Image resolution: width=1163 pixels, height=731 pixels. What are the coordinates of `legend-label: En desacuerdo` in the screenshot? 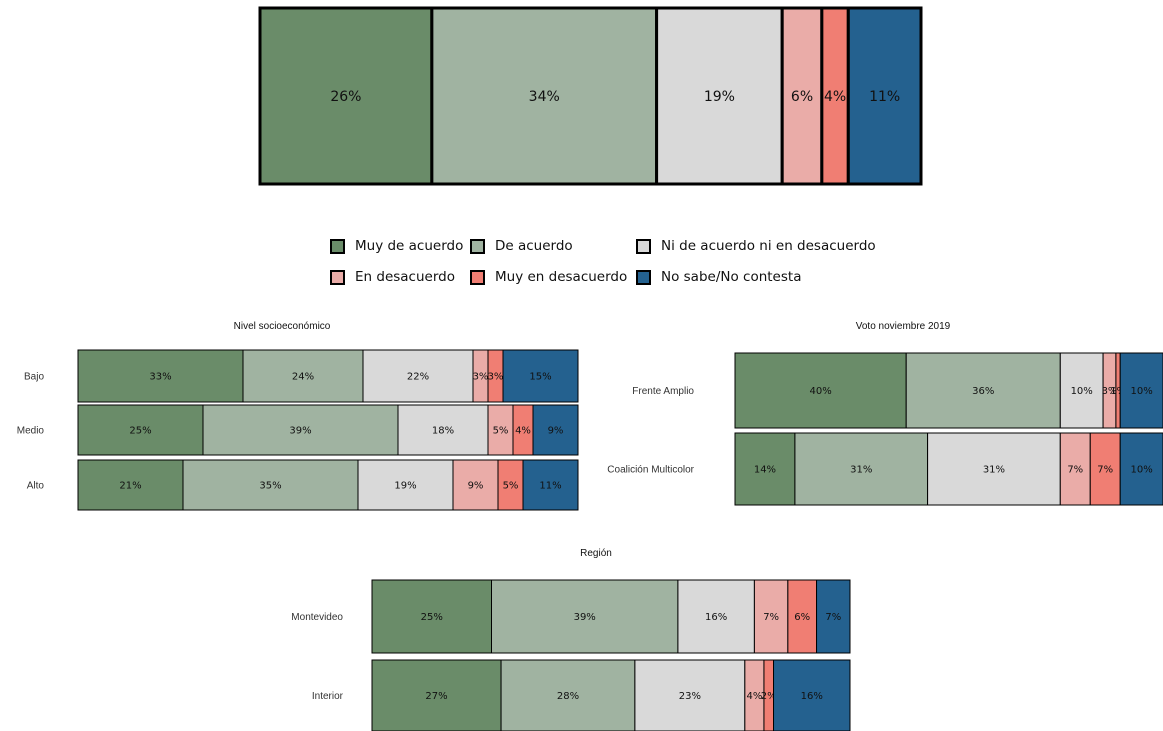 It's located at (405, 277).